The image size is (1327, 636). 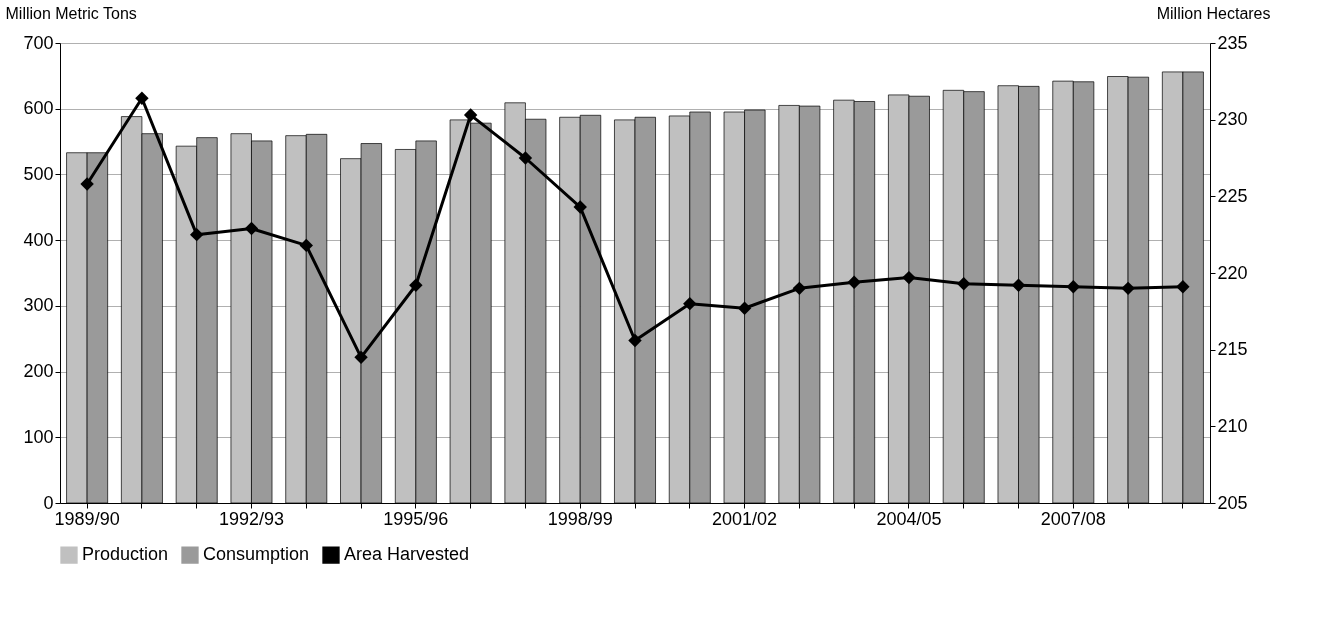 I want to click on x-tick-label: 2001/02, so click(x=745, y=518).